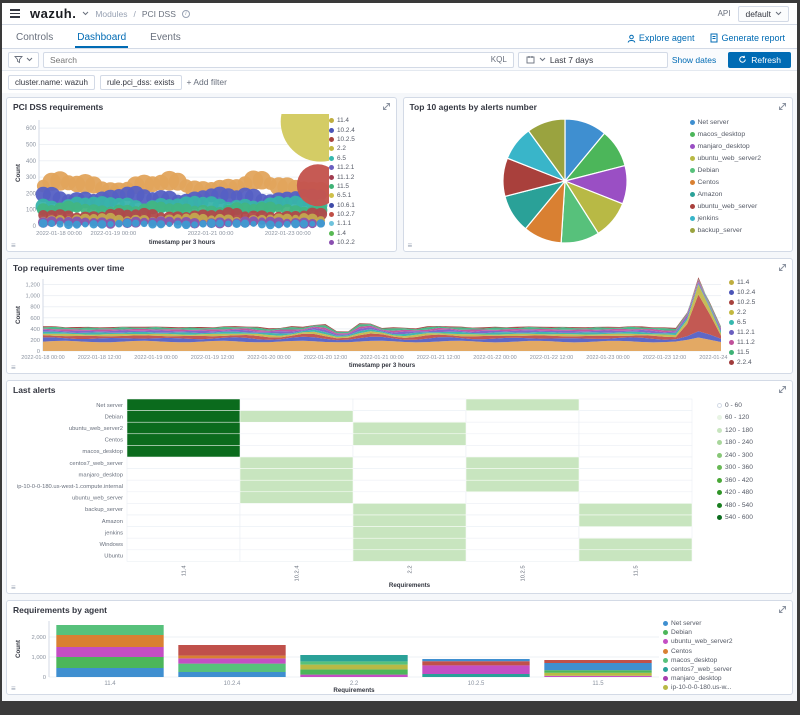  Describe the element at coordinates (719, 669) in the screenshot. I see `legend-item: centos7_web_server` at that location.